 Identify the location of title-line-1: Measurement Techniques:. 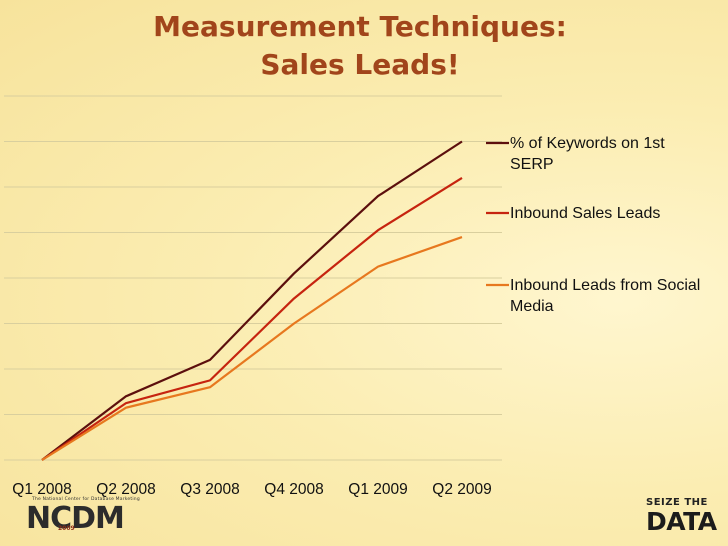
(360, 26).